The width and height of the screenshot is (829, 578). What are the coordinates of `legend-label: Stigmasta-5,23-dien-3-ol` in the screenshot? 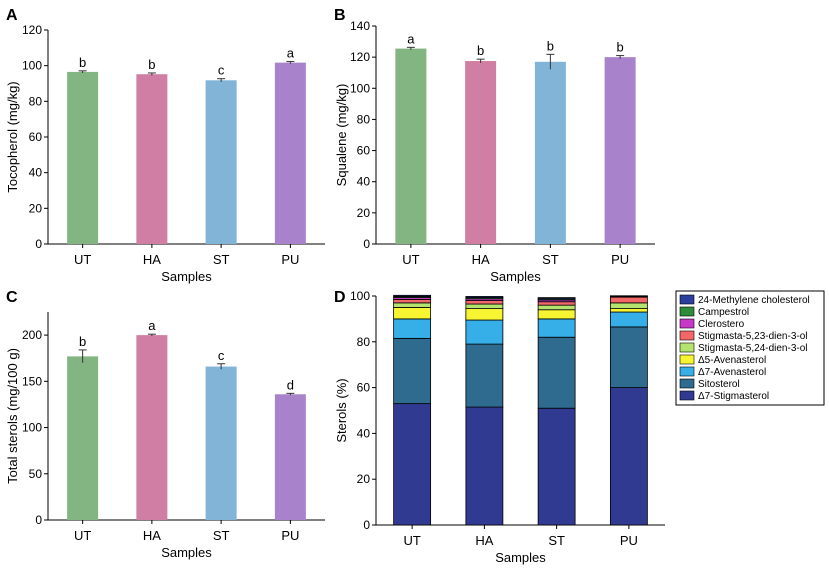 It's located at (753, 336).